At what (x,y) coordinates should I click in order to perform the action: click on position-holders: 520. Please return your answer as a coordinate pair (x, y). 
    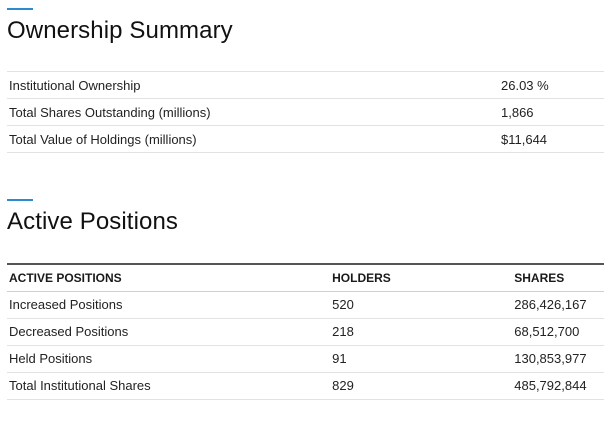
    Looking at the image, I should click on (343, 304).